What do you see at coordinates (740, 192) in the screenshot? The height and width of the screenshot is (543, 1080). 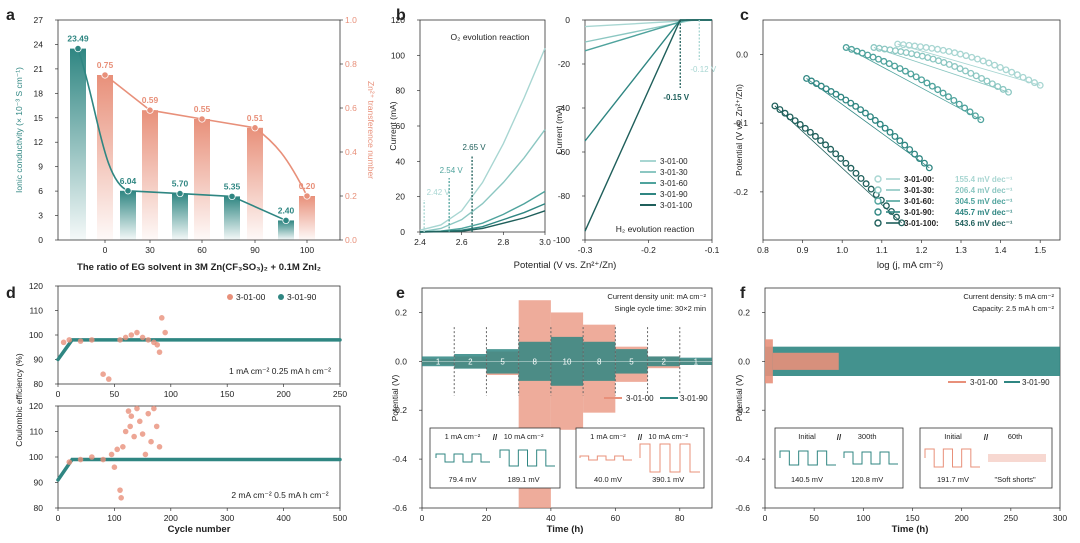 I see `c-y-tick-label: -0.2` at bounding box center [740, 192].